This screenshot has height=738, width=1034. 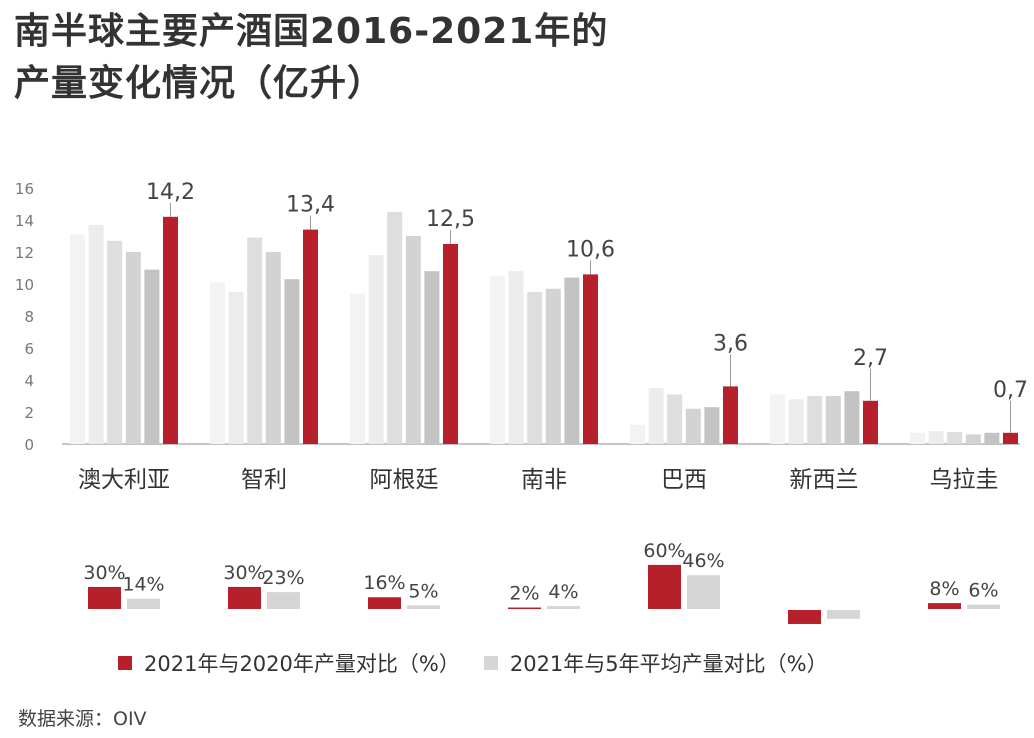 What do you see at coordinates (311, 58) in the screenshot?
I see `chart-title: 南半球主要产酒国2016-2021年的 产量变化情况（亿升）` at bounding box center [311, 58].